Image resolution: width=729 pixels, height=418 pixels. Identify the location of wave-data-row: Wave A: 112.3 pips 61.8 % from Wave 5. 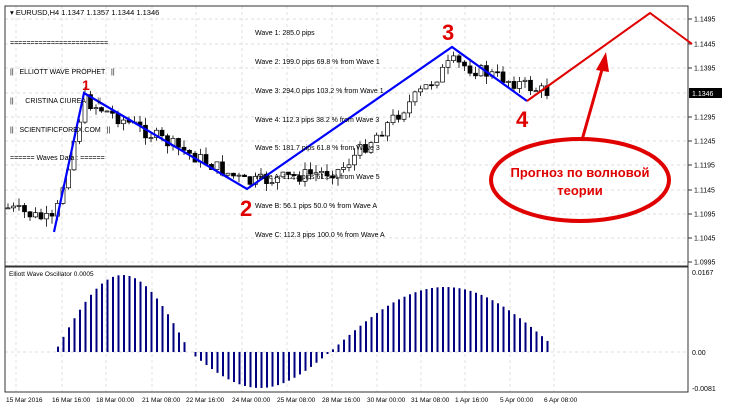
(317, 178).